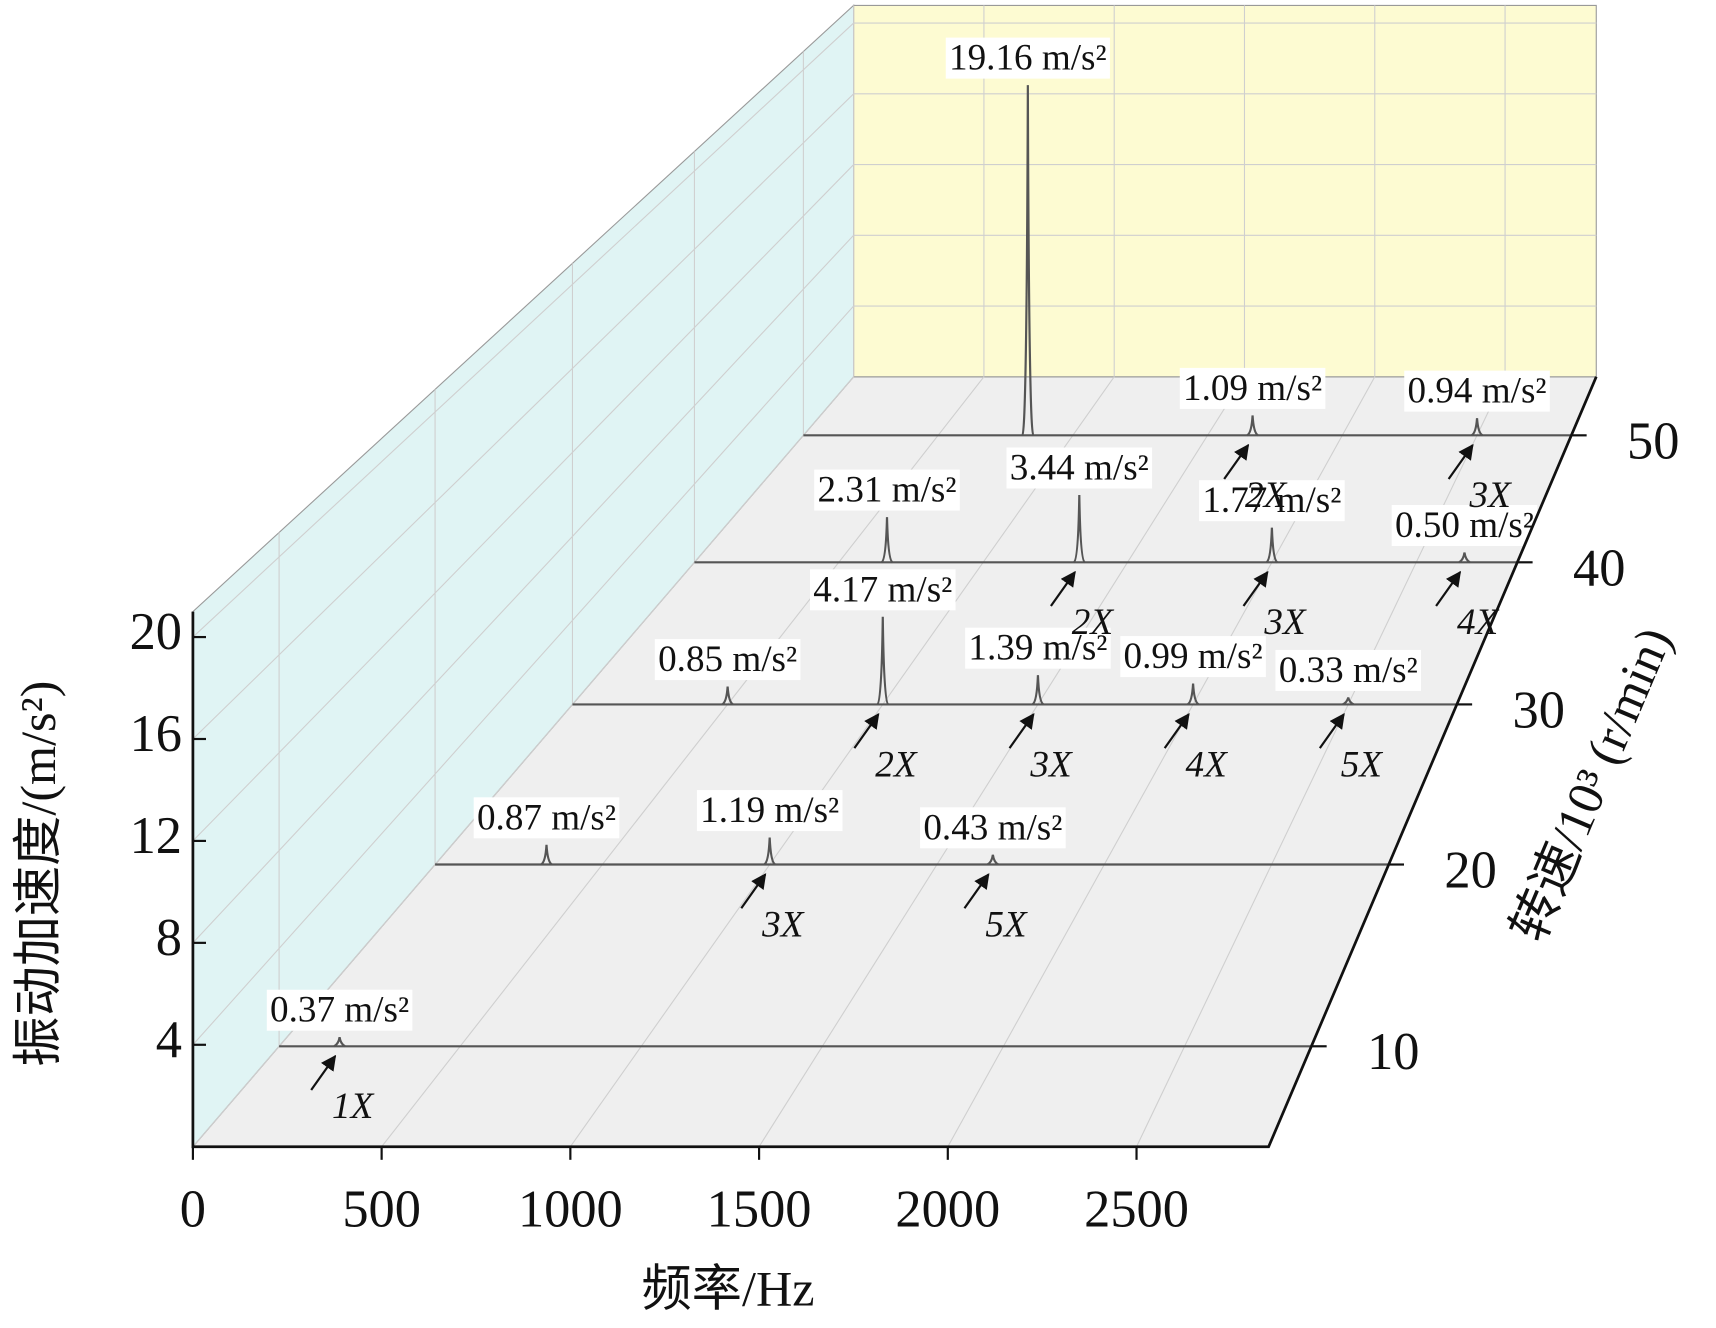  I want to click on z-tick-label: 20, so click(156, 632).